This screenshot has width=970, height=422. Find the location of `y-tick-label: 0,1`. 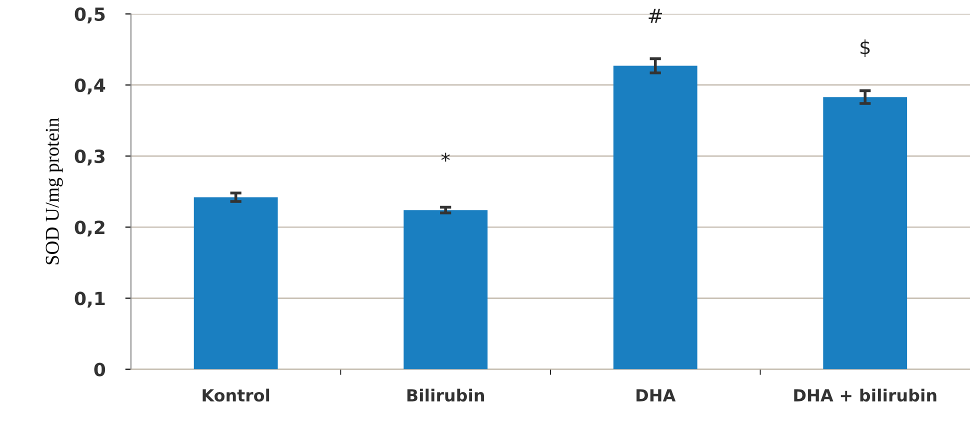

y-tick-label: 0,1 is located at coordinates (89, 300).